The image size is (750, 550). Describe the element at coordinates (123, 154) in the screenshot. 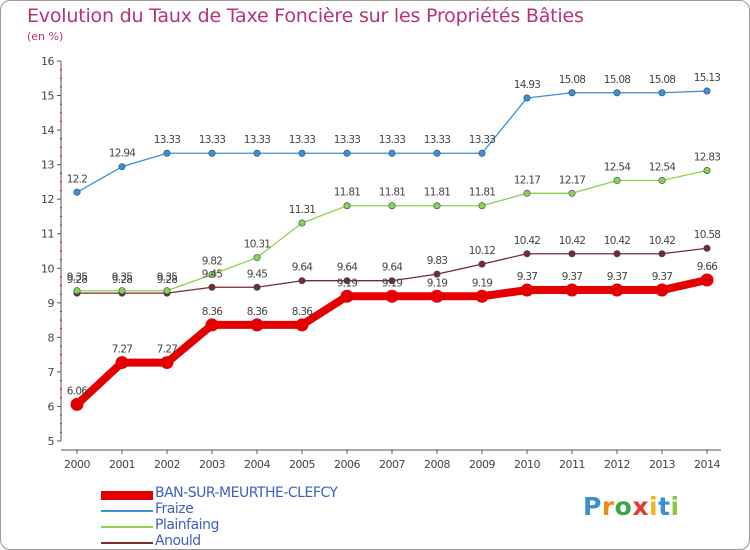

I see `data-label: 12.94` at that location.